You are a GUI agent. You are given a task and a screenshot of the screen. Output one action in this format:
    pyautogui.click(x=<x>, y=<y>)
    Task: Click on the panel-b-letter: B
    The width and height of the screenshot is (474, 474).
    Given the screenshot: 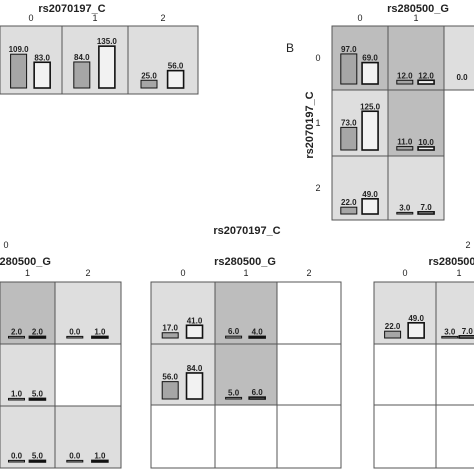 What is the action you would take?
    pyautogui.click(x=290, y=48)
    